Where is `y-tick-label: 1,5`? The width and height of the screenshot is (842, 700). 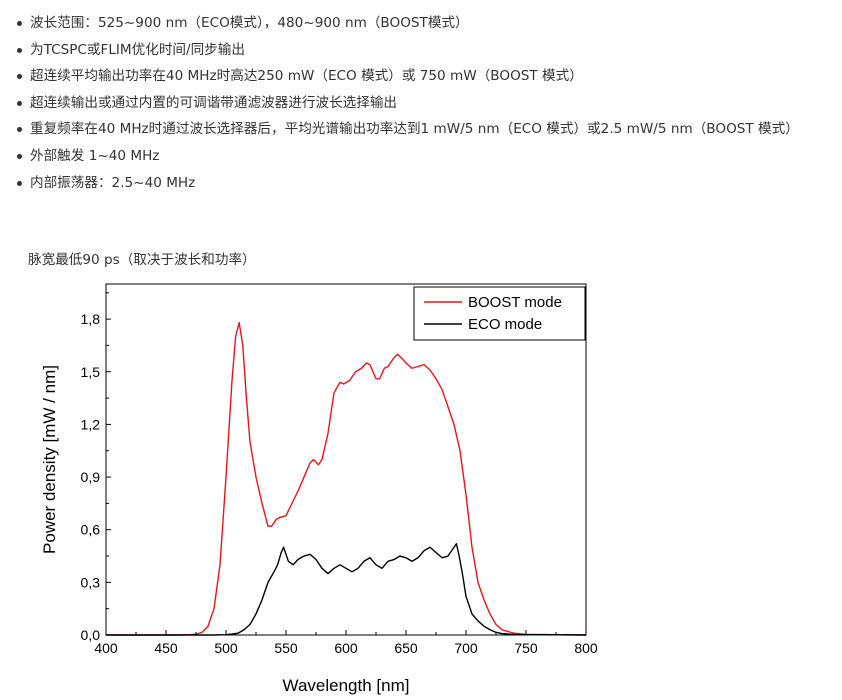
y-tick-label: 1,5 is located at coordinates (91, 372).